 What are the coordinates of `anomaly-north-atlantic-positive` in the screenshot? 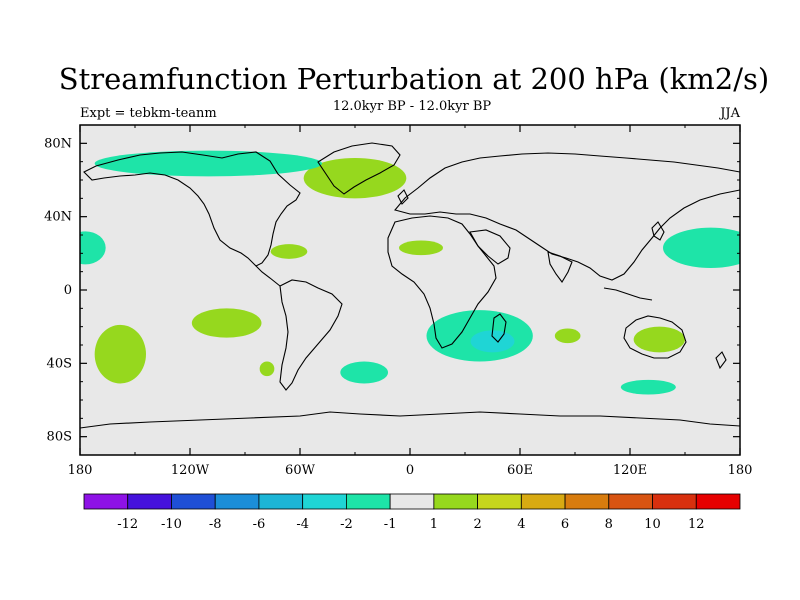 It's located at (355, 178).